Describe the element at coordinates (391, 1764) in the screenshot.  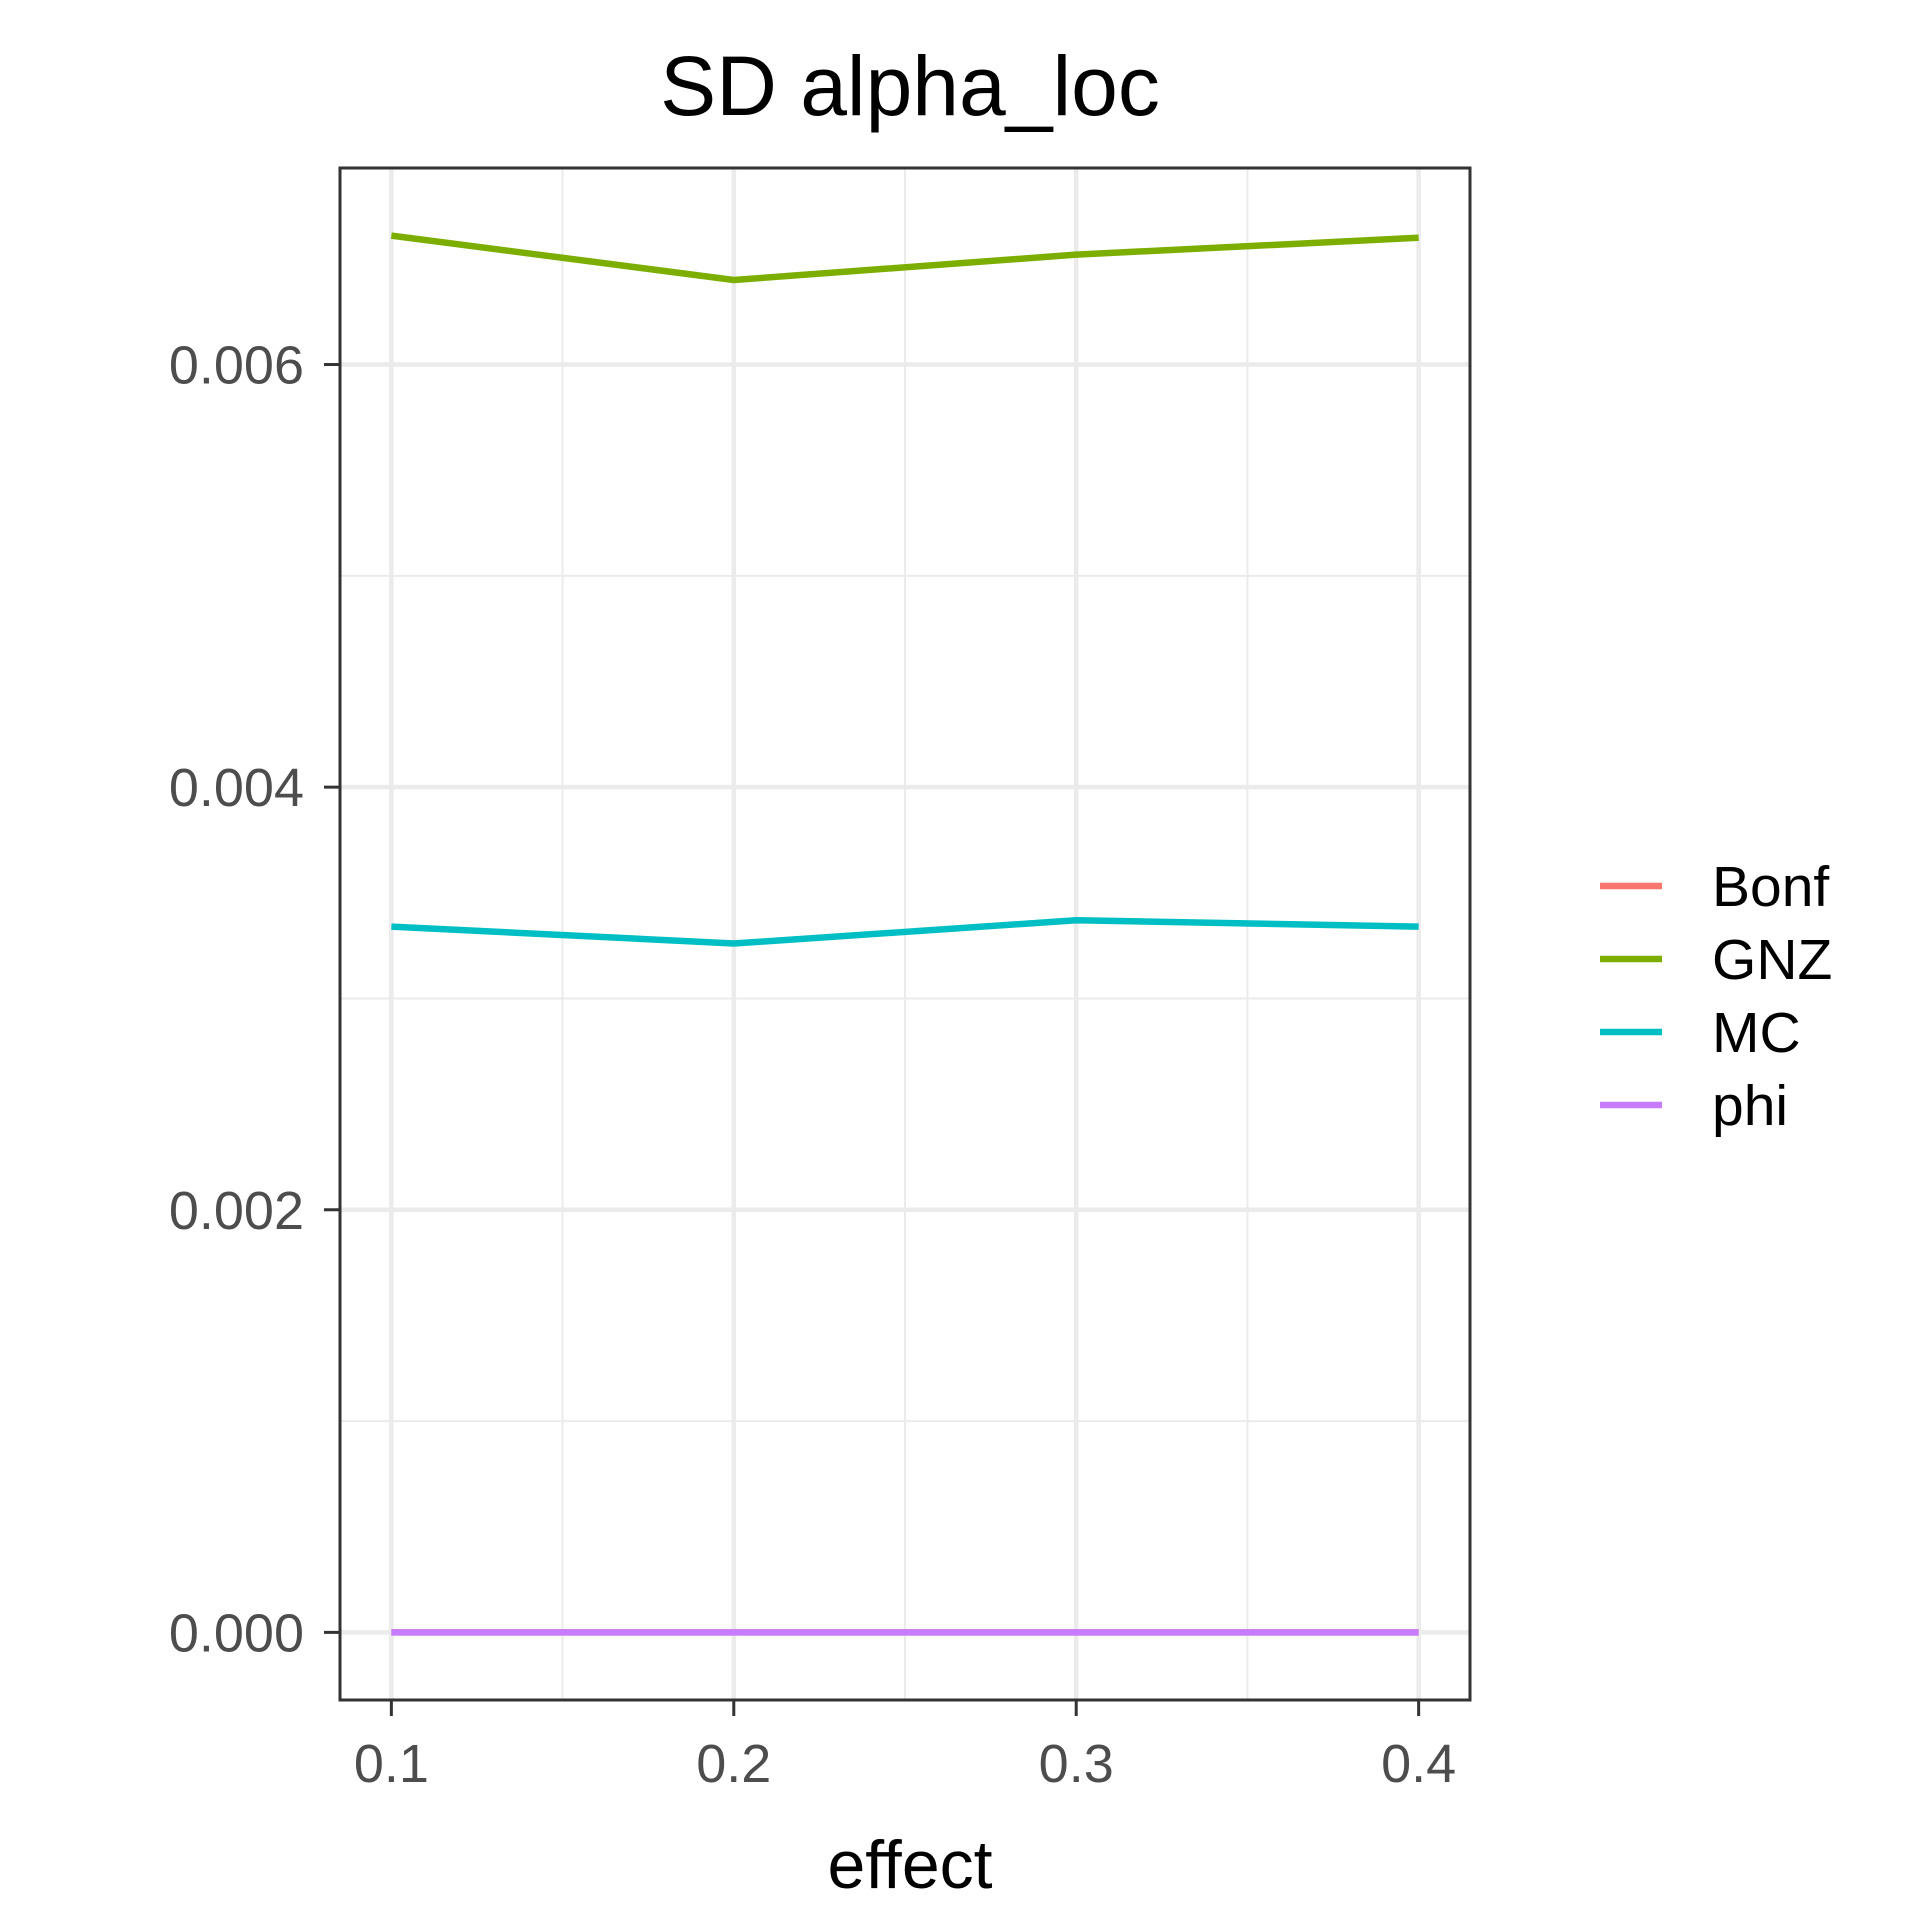
I see `x-tick-label: 0.1` at that location.